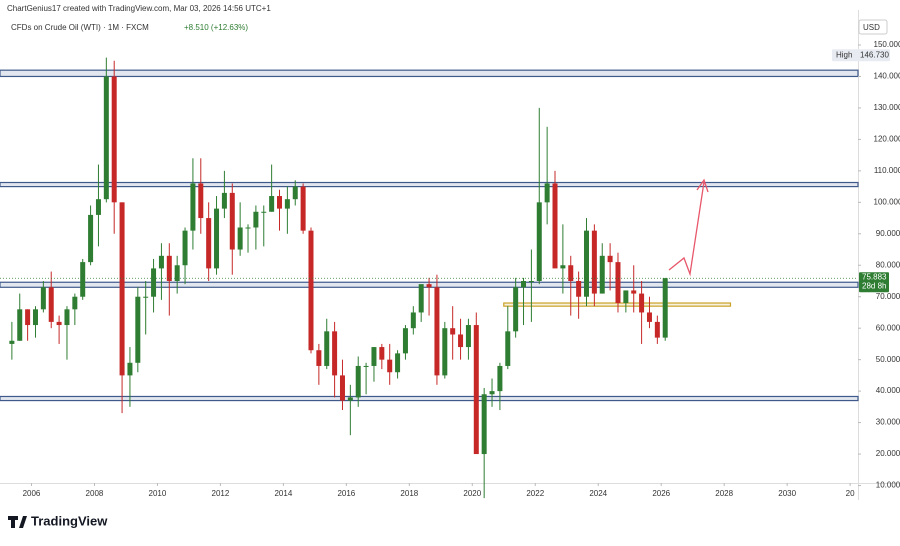 This screenshot has width=900, height=546. What do you see at coordinates (598, 493) in the screenshot?
I see `x-tick-label: 2024` at bounding box center [598, 493].